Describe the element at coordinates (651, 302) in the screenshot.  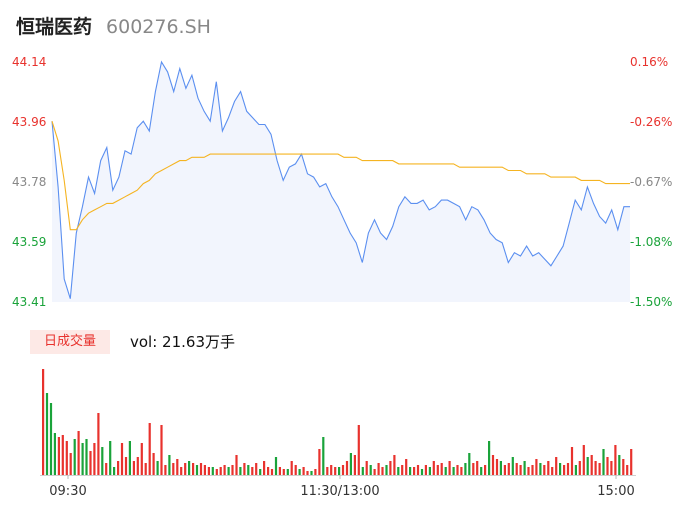
I see `y-right-tick-label: -1.50%` at that location.